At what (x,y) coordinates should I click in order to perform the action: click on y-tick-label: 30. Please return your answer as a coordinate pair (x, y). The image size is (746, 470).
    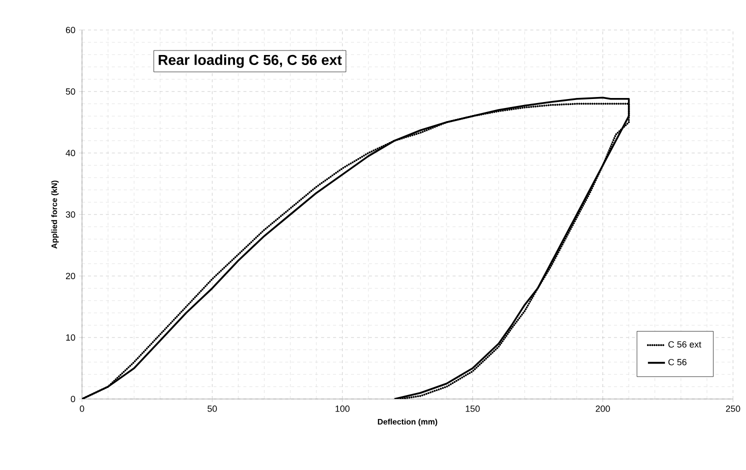
    Looking at the image, I should click on (71, 214).